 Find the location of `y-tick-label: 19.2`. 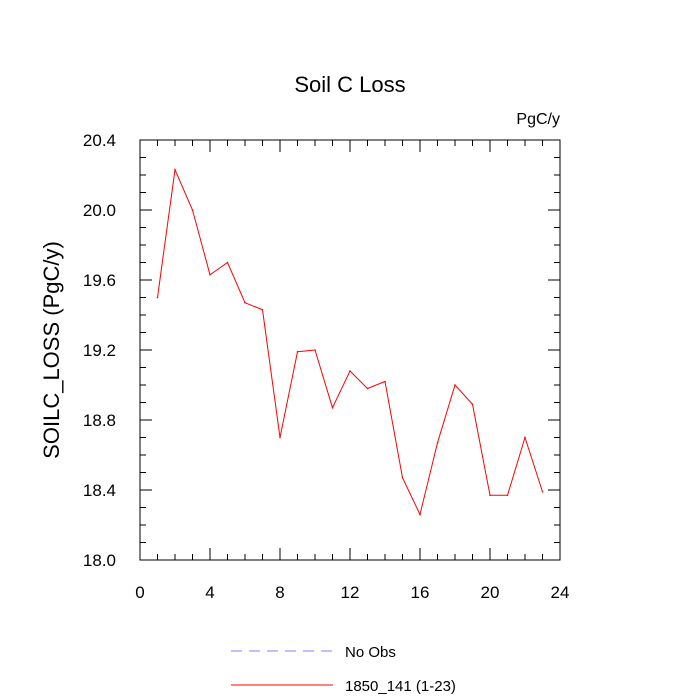

y-tick-label: 19.2 is located at coordinates (99, 350).